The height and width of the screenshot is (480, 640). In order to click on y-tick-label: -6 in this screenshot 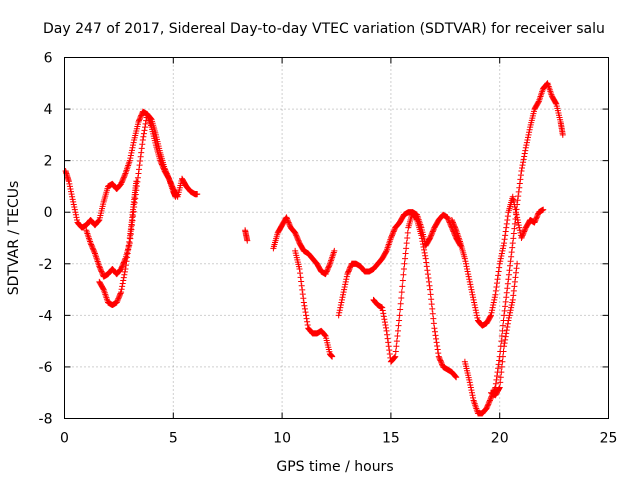, I will do `click(46, 368)`.